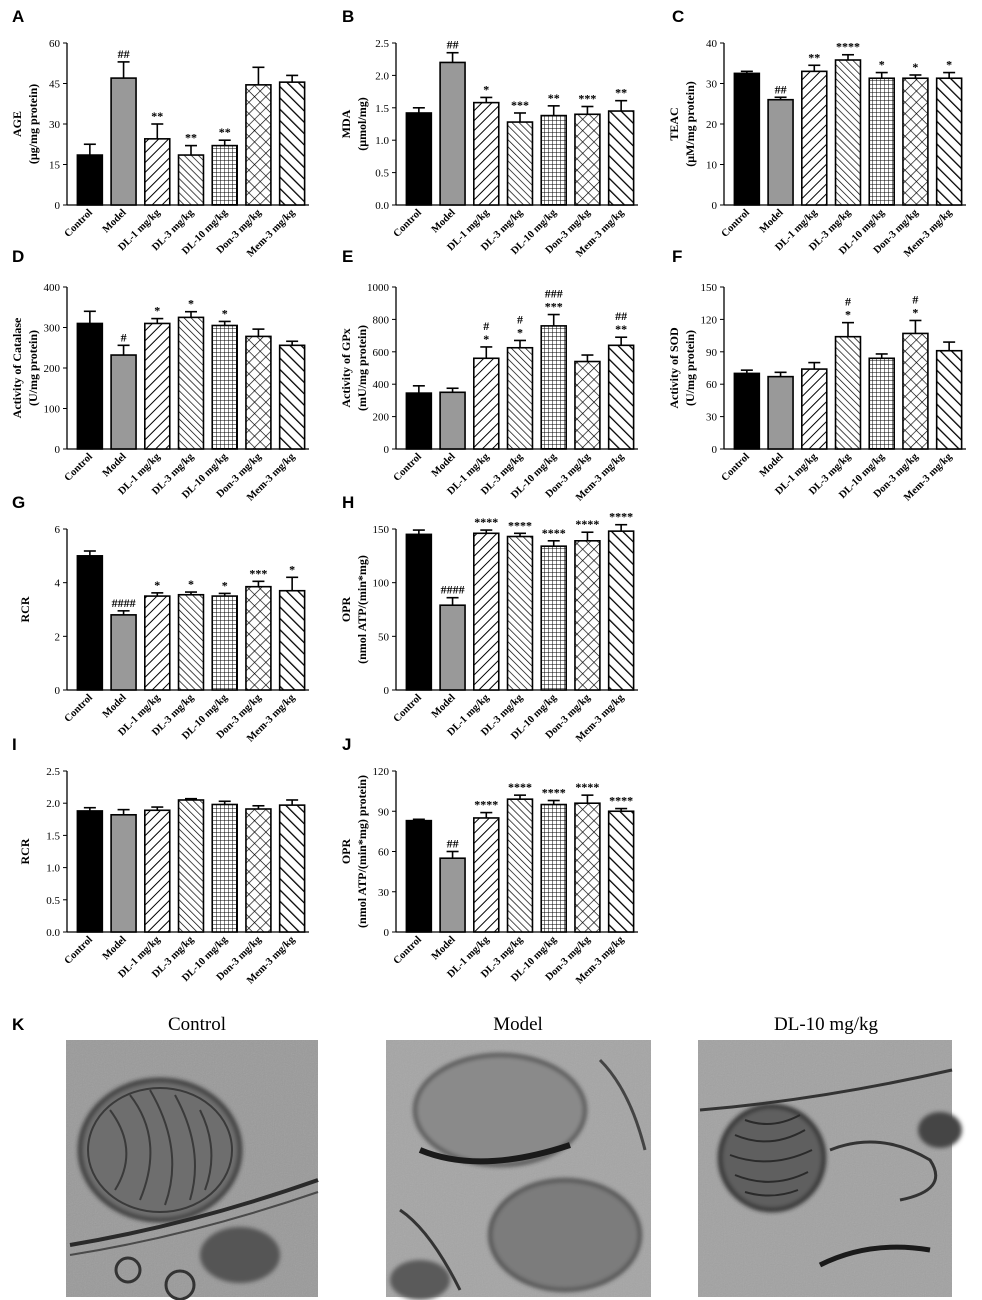 This screenshot has height=1300, width=982. What do you see at coordinates (346, 123) in the screenshot?
I see `y-axis-label: MDA` at bounding box center [346, 123].